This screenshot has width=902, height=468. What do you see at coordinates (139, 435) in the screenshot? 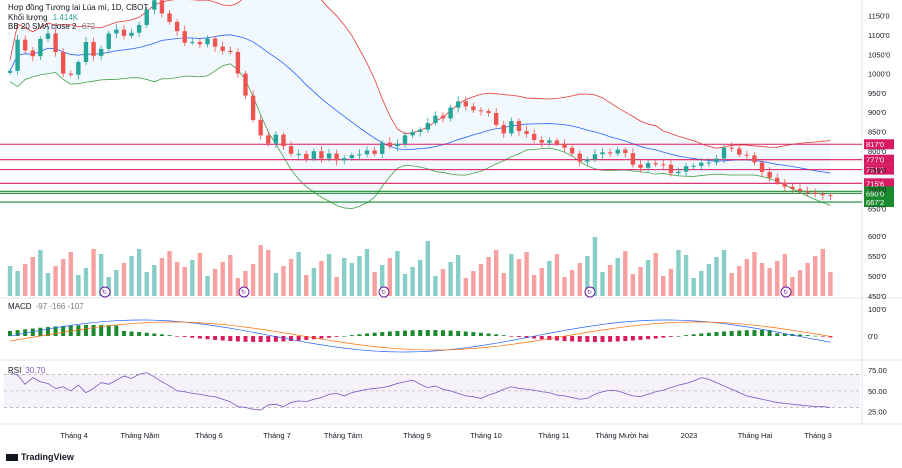
I see `x-axis-label: Tháng Năm` at bounding box center [139, 435].